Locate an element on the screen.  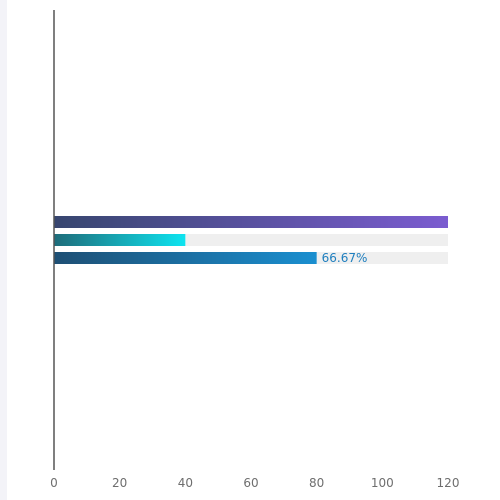
x-axis-ticks: 0 20 40 60 80 100 120 is located at coordinates (254, 483).